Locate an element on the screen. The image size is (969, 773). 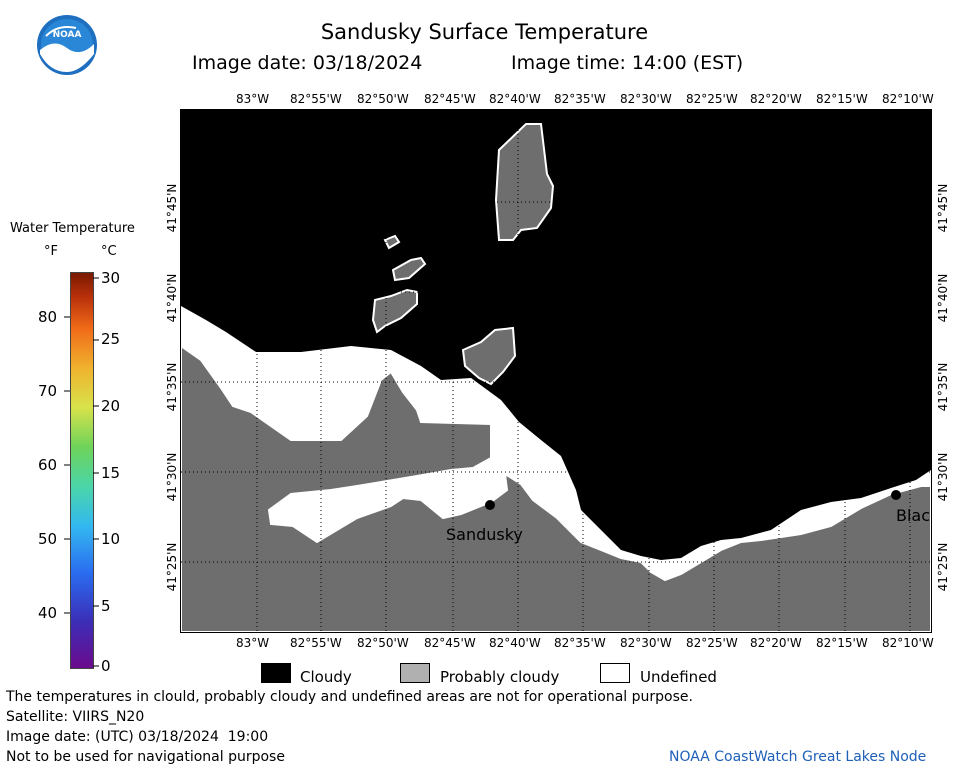
c-tick-25: 25 is located at coordinates (111, 339).